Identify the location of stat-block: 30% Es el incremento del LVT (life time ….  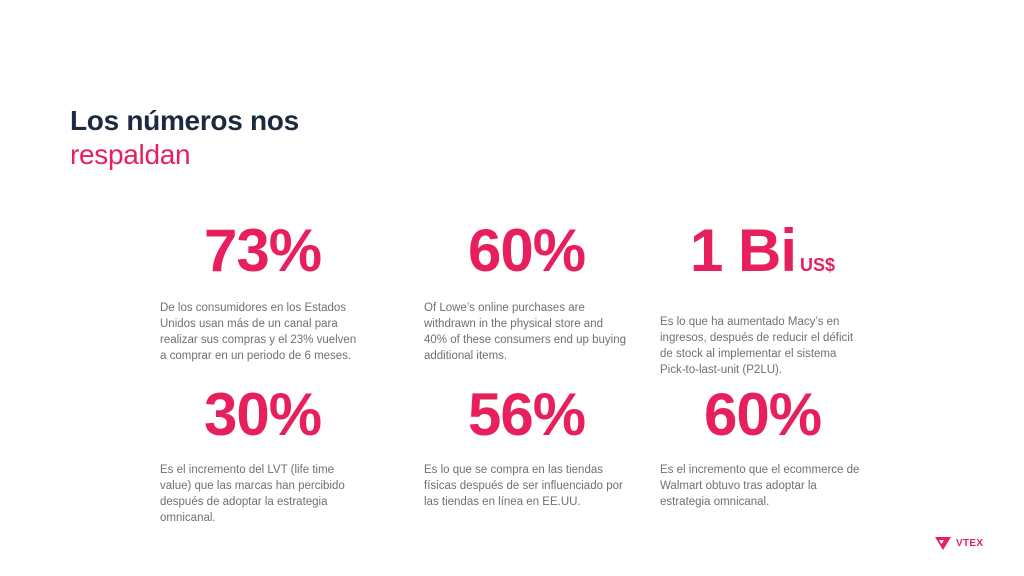
(262, 454).